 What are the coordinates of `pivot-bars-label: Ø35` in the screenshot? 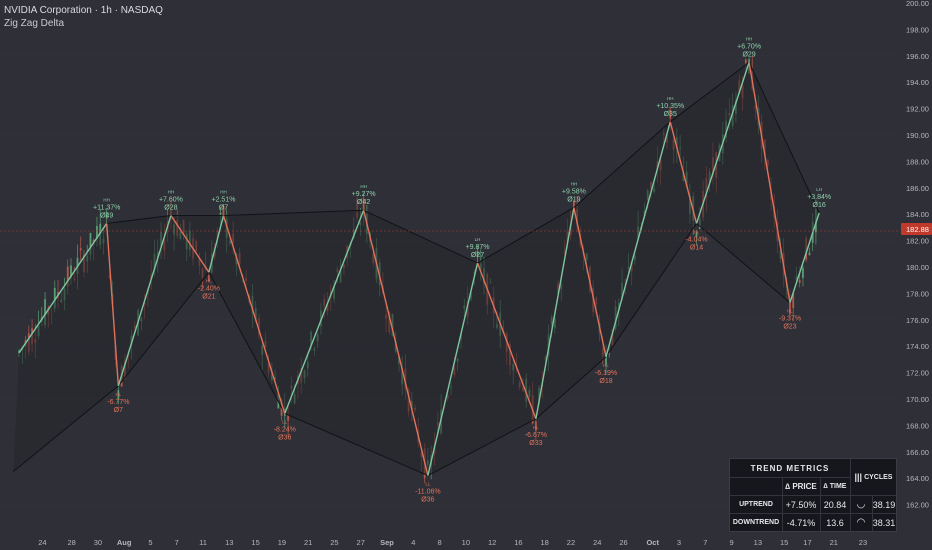 It's located at (670, 114).